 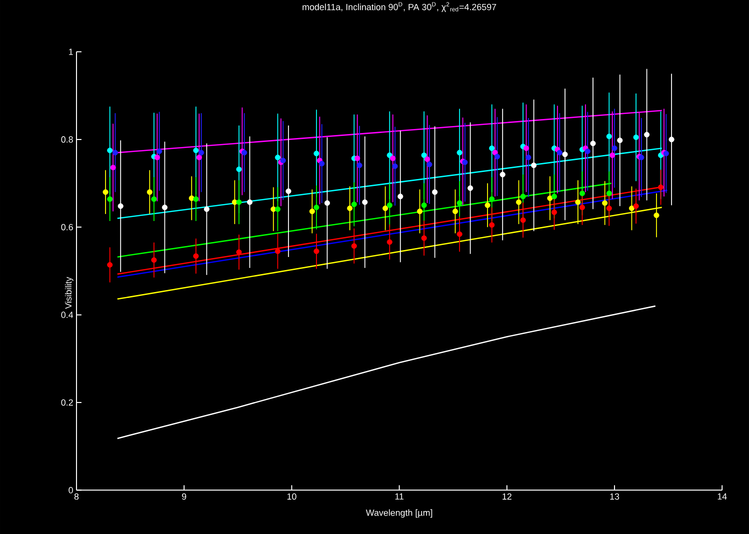 What do you see at coordinates (507, 496) in the screenshot?
I see `x-tick-label: 12` at bounding box center [507, 496].